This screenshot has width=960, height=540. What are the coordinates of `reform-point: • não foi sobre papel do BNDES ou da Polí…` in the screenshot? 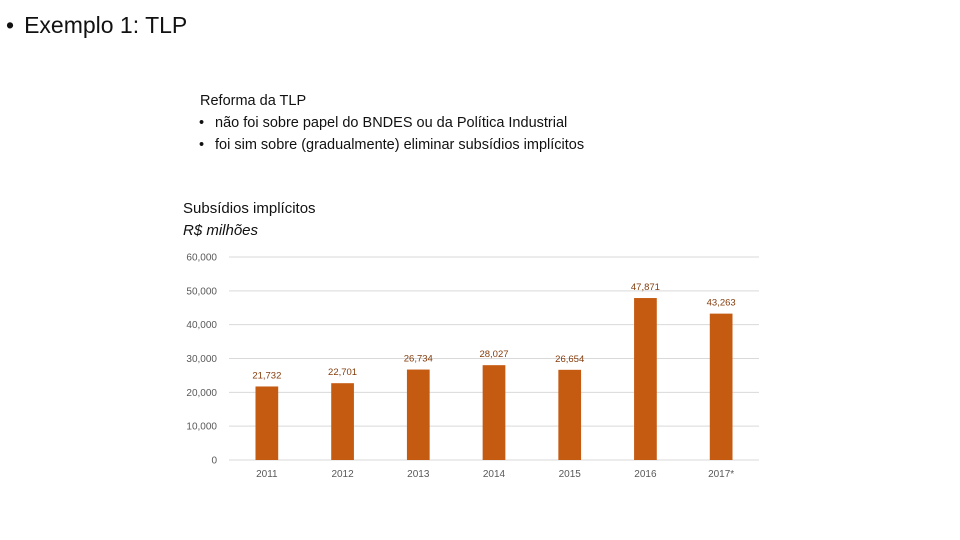 It's located at (391, 123).